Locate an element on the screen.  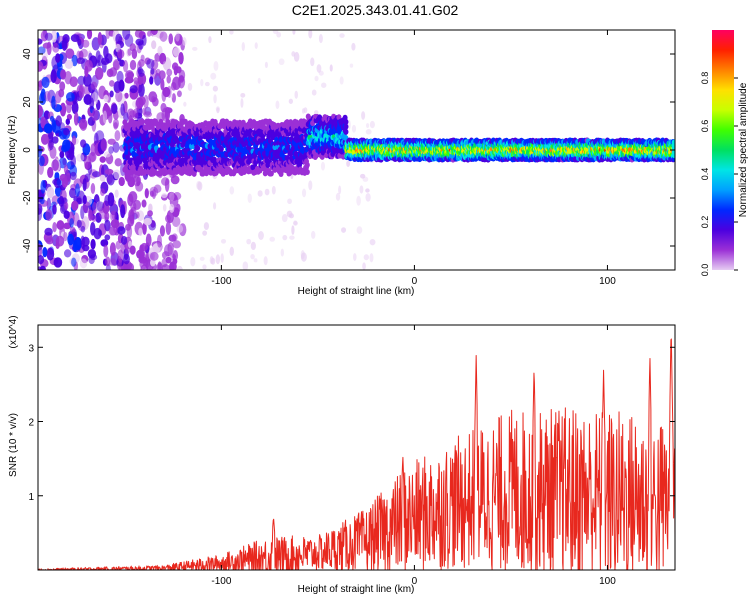
colorbar-tick-label: 0.8 is located at coordinates (705, 78).